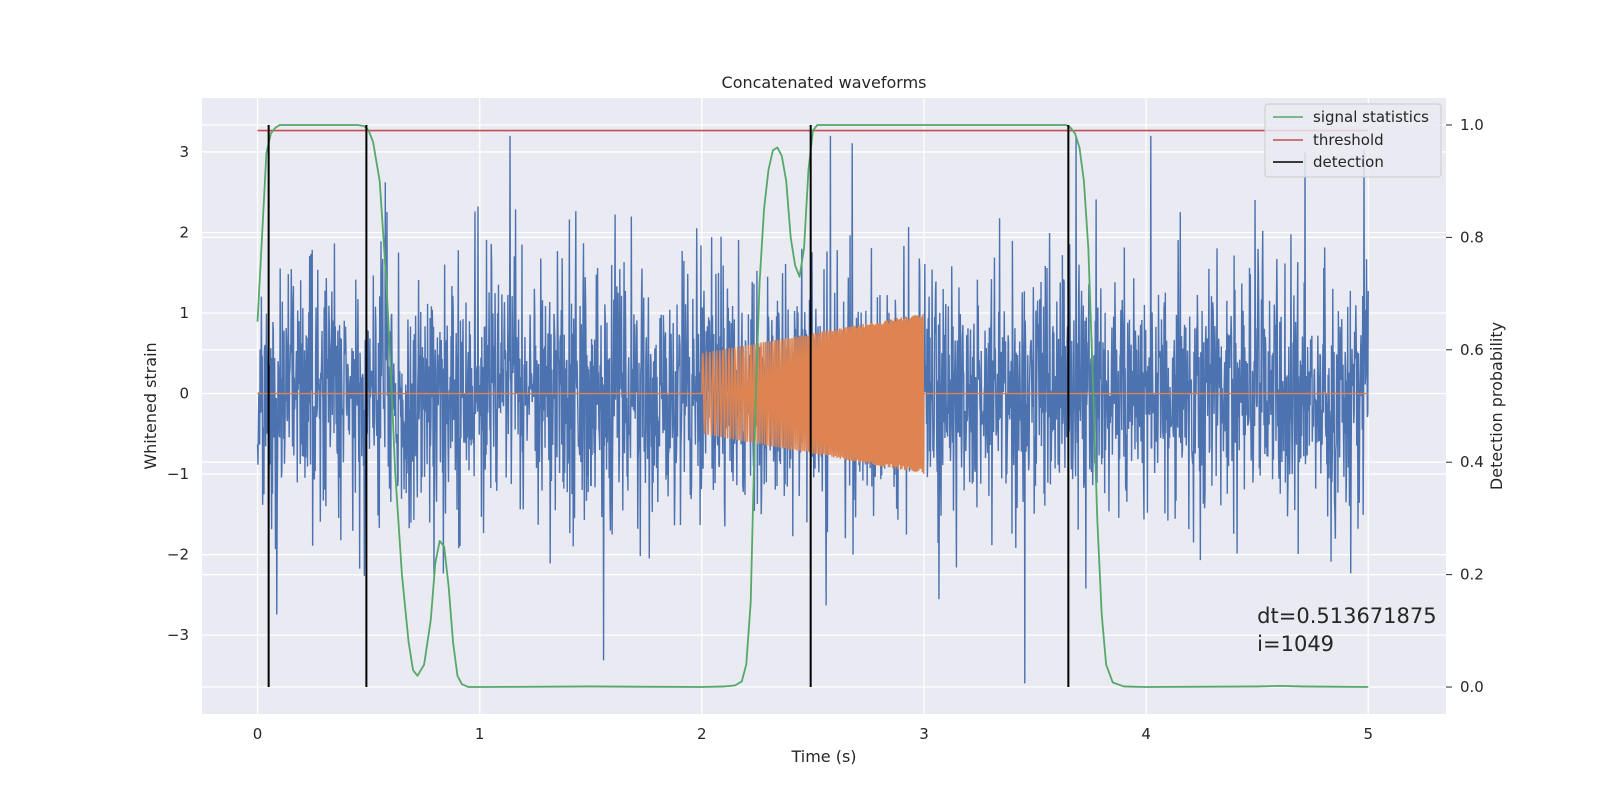 The height and width of the screenshot is (800, 1600). I want to click on y-tick-label: 3, so click(184, 152).